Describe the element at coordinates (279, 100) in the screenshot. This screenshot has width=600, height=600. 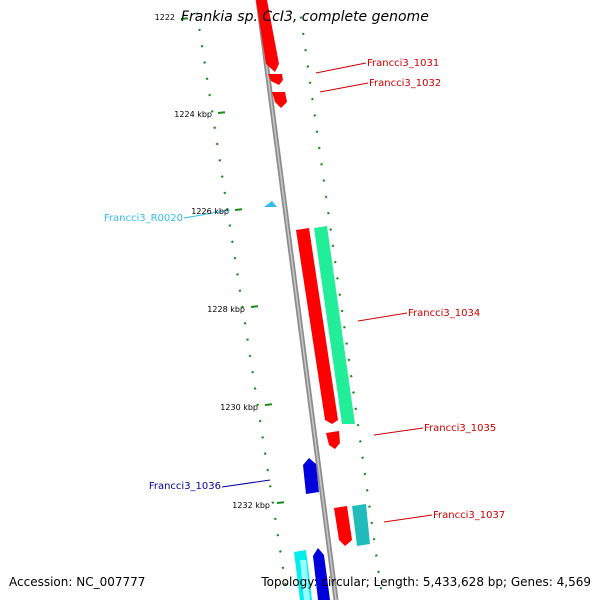
I see `gene-1032-shape` at that location.